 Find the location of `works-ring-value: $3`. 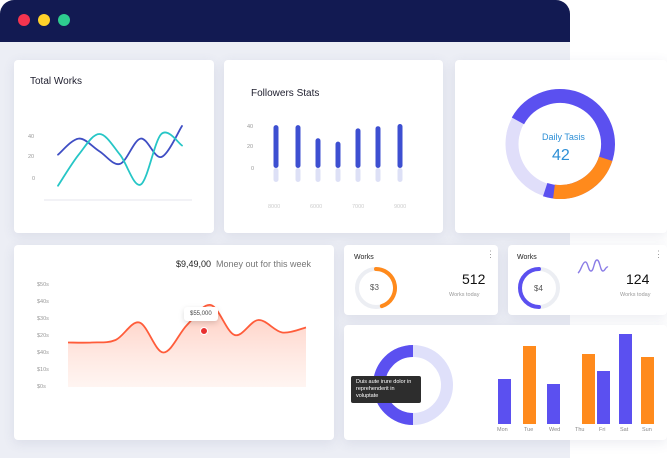

works-ring-value: $3 is located at coordinates (374, 287).